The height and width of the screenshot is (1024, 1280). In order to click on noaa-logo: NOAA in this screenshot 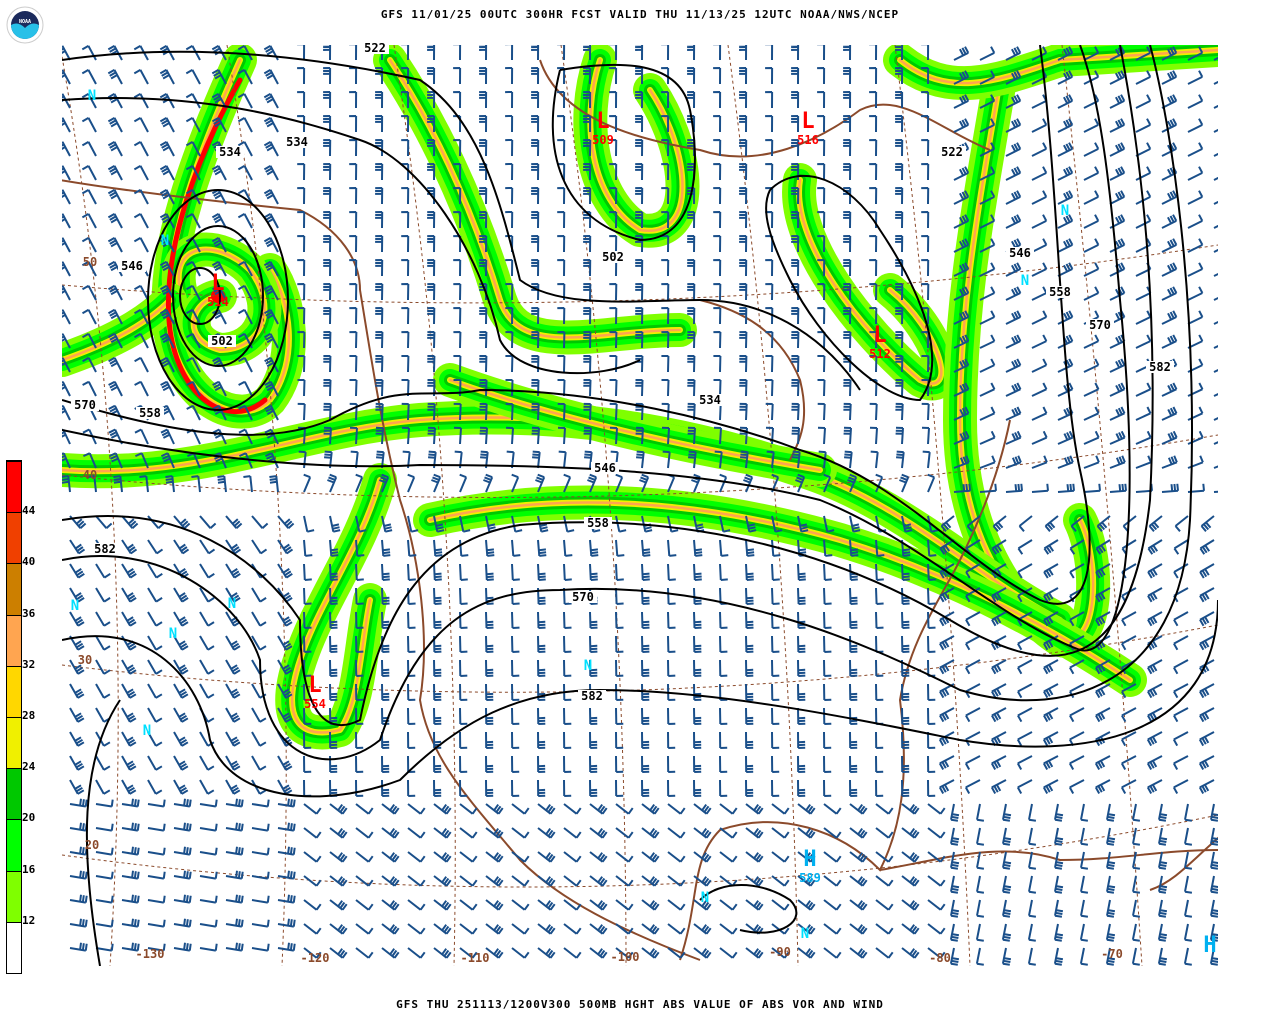, I will do `click(25, 25)`.